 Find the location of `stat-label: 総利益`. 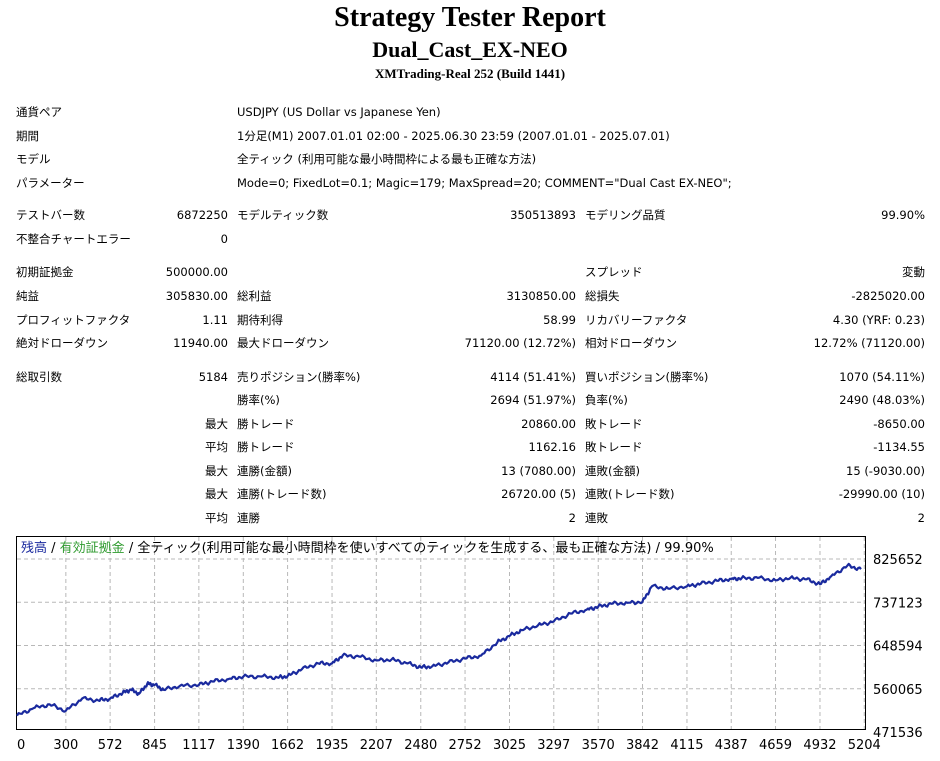

stat-label: 総利益 is located at coordinates (254, 296).